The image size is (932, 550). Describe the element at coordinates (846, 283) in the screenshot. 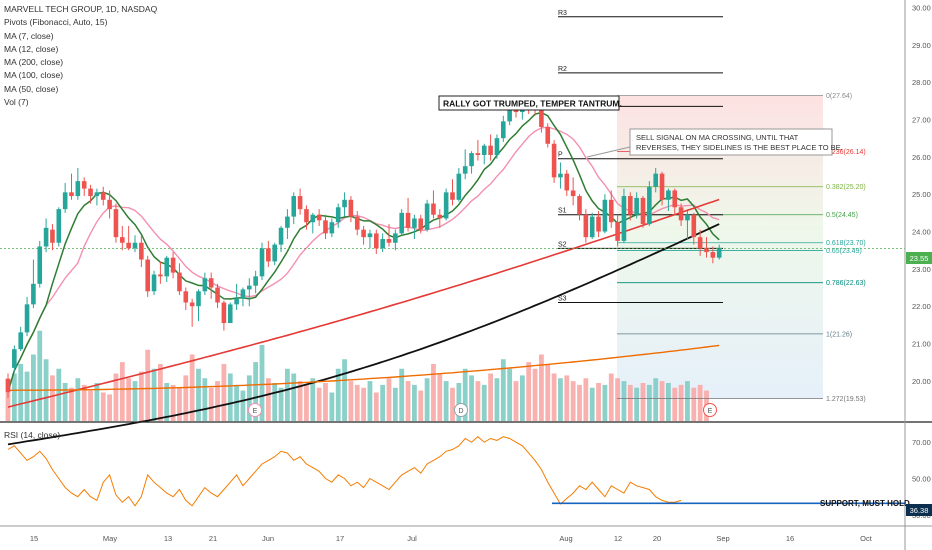

I see `fib-level-label: 0.786(22.63)` at that location.